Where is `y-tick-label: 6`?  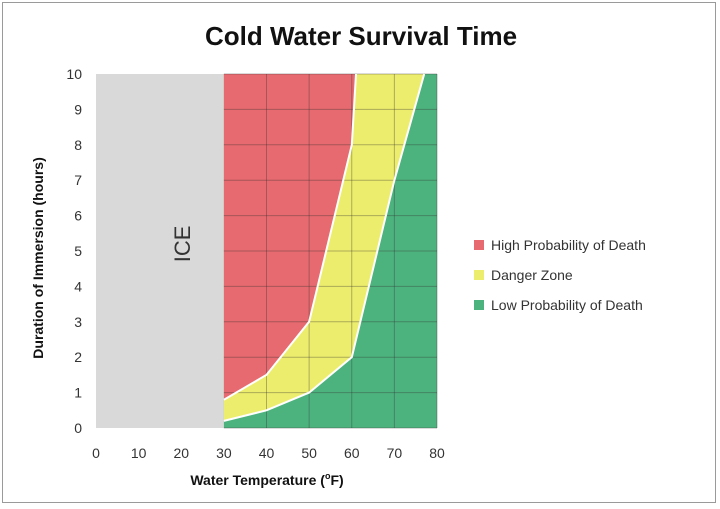 y-tick-label: 6 is located at coordinates (78, 216).